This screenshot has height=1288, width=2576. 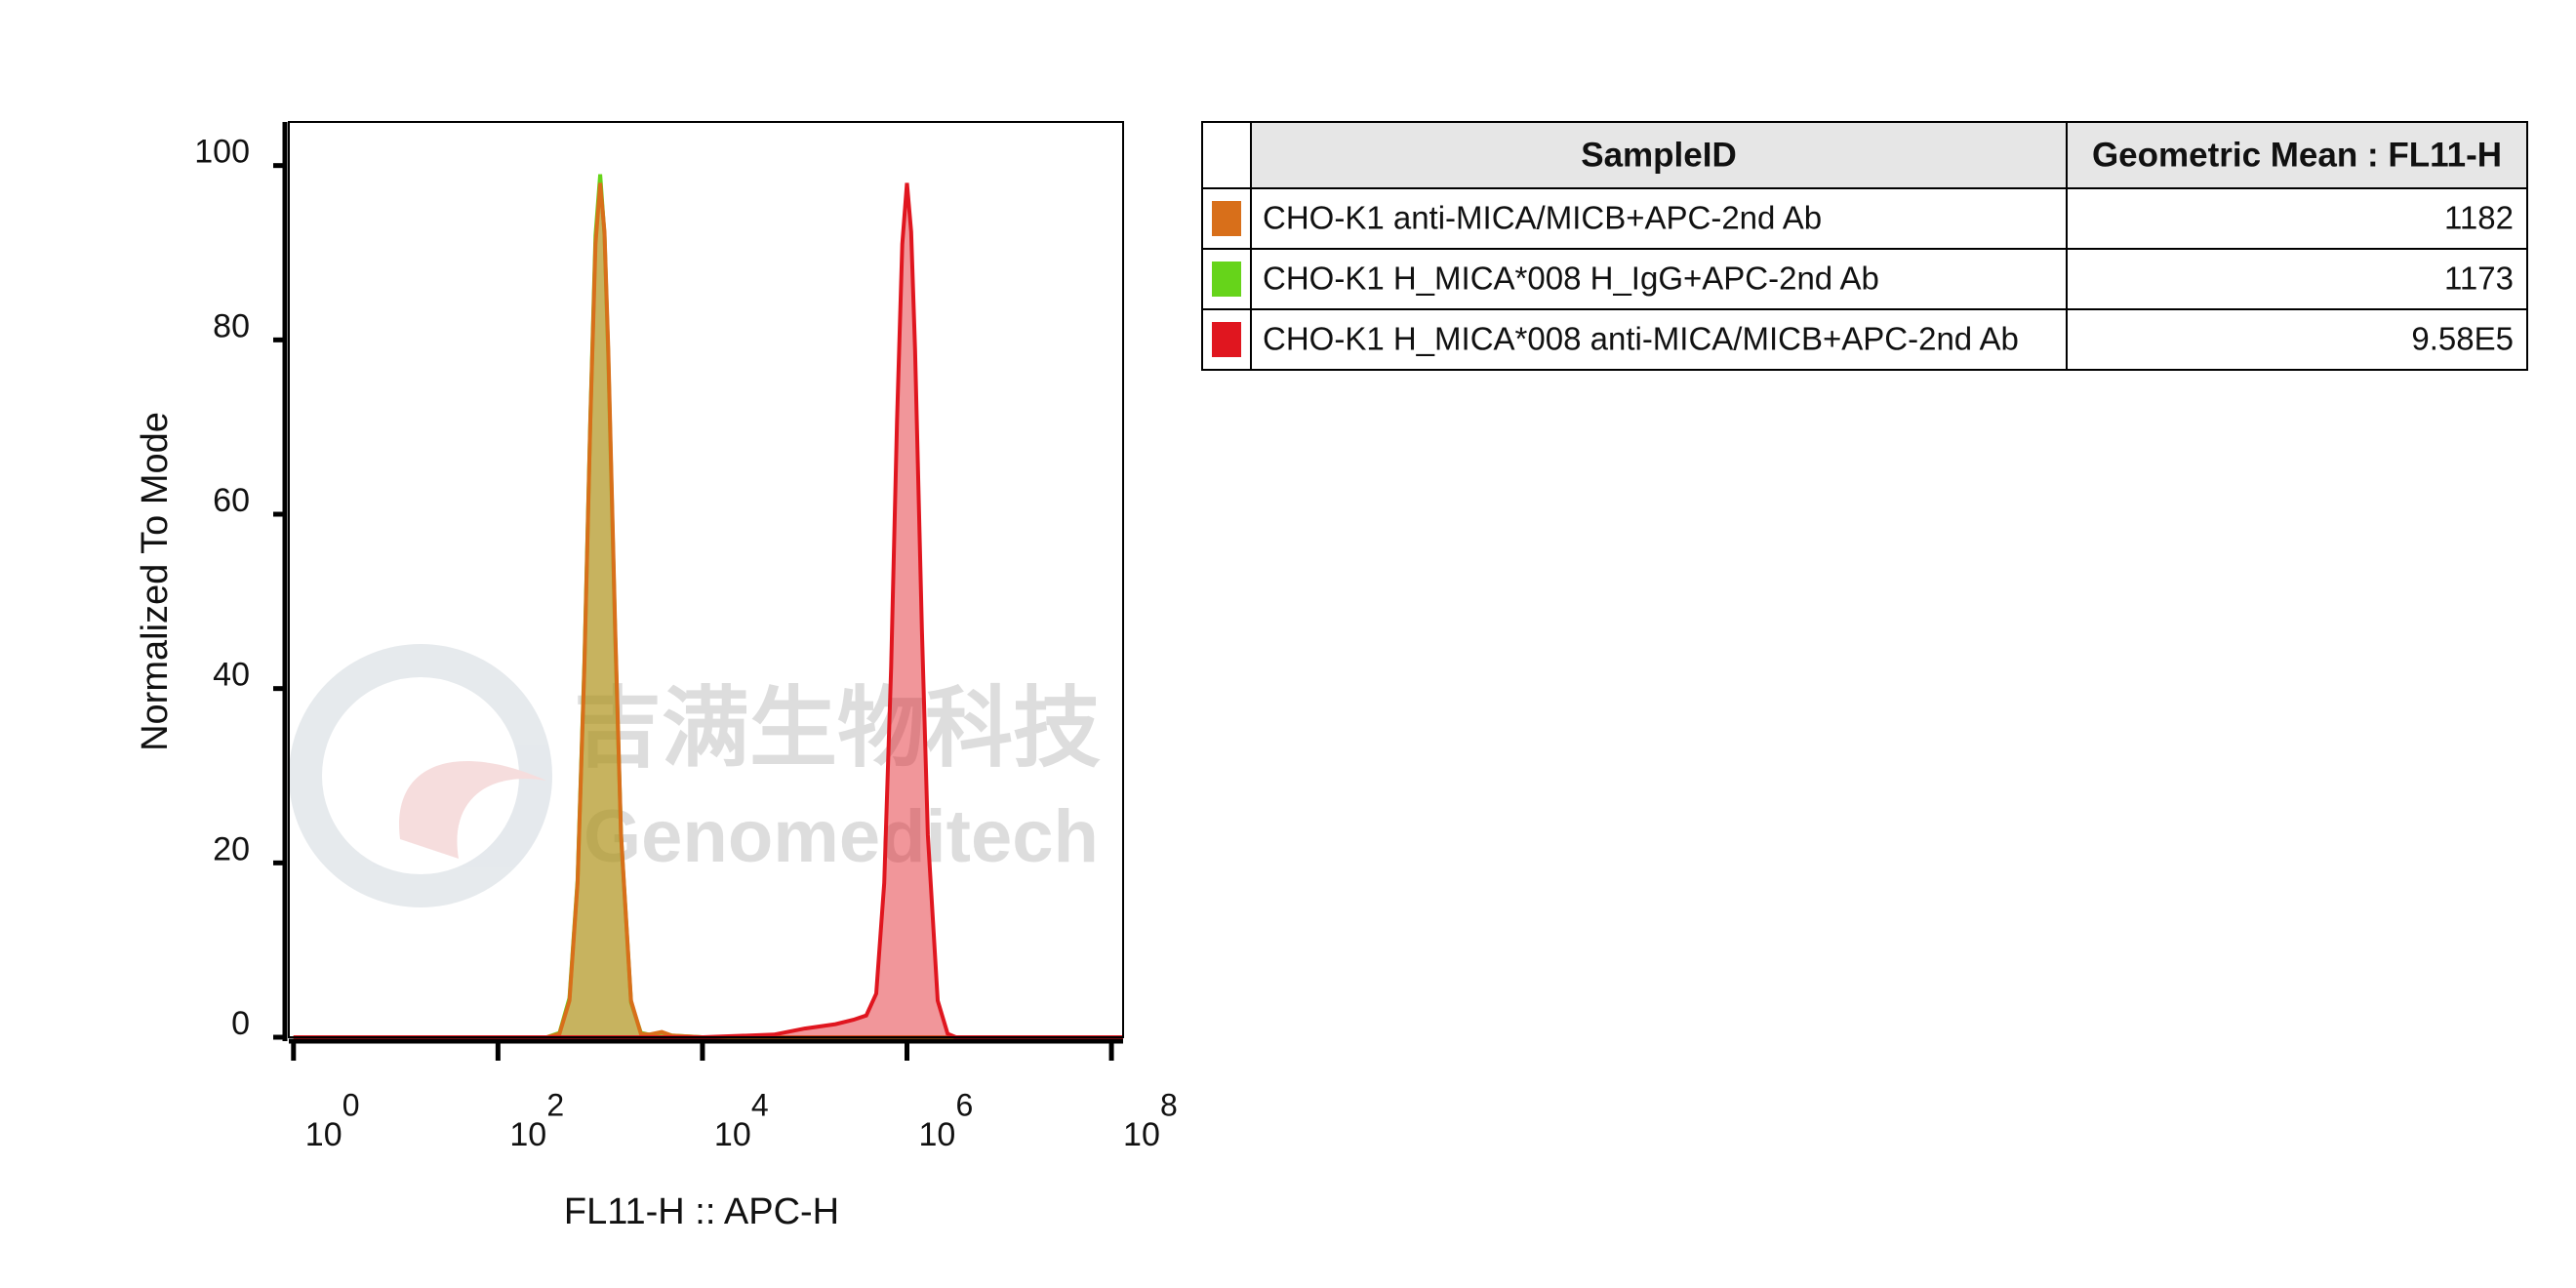 What do you see at coordinates (555, 1104) in the screenshot?
I see `x-tick-exponent: 2` at bounding box center [555, 1104].